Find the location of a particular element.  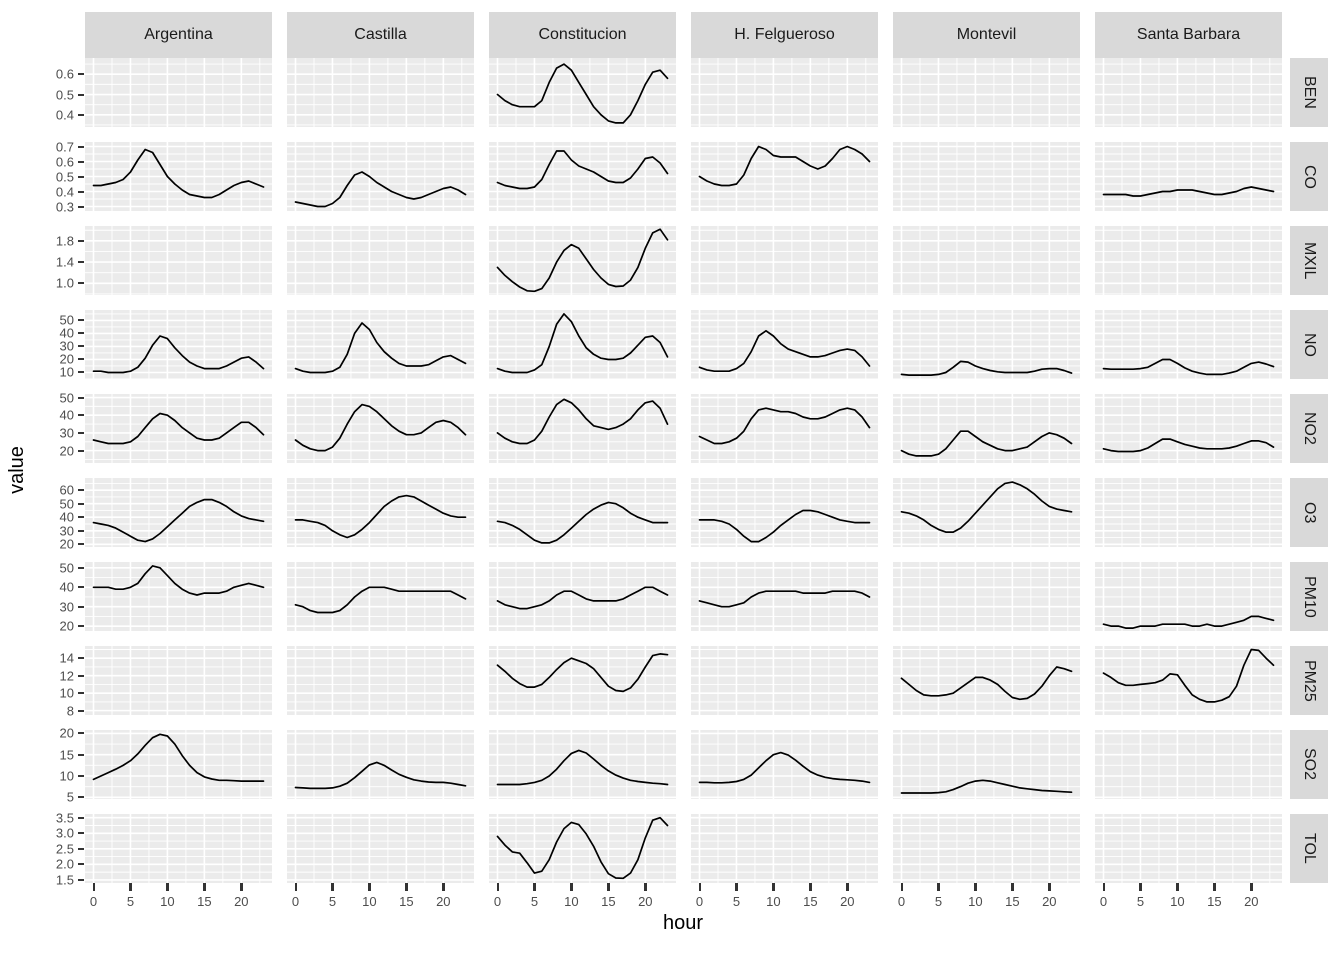

facet-panel-ben-santa-barbara is located at coordinates (1188, 92).